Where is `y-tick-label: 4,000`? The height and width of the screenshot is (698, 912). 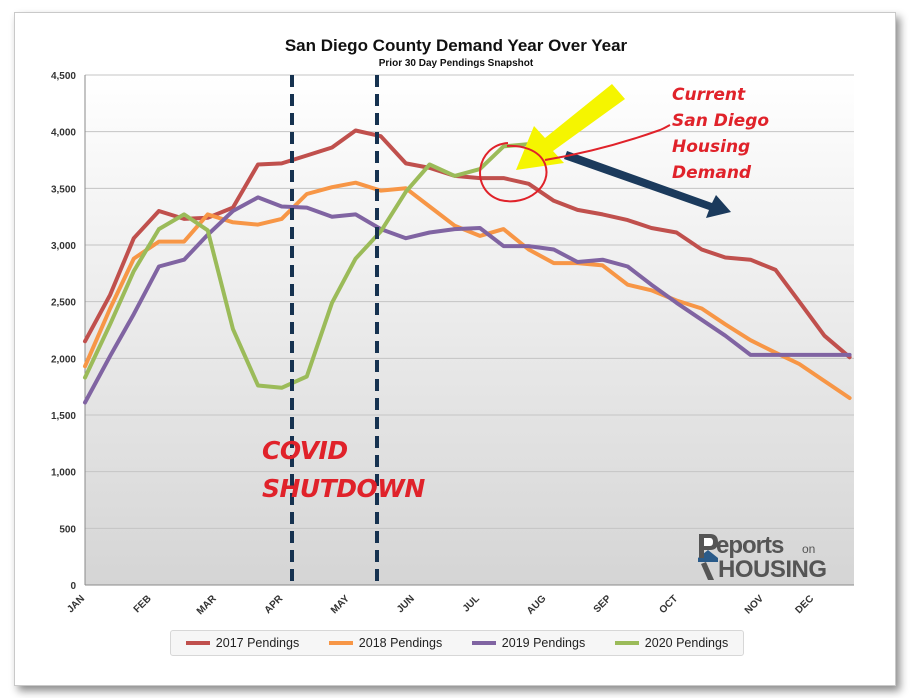
y-tick-label: 4,000 is located at coordinates (63, 133).